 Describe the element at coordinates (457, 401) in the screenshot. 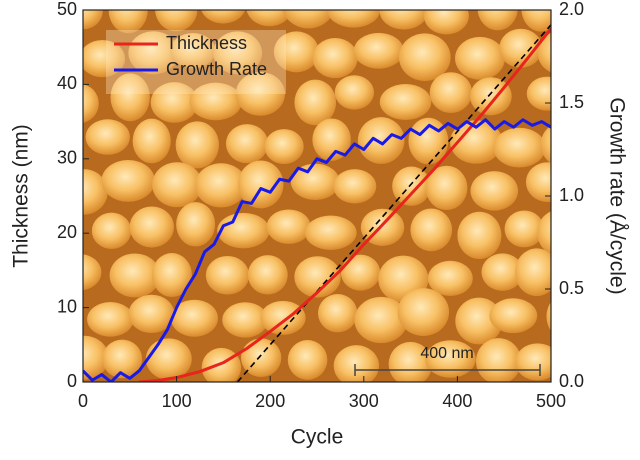

I see `x-tick-label: 400` at that location.